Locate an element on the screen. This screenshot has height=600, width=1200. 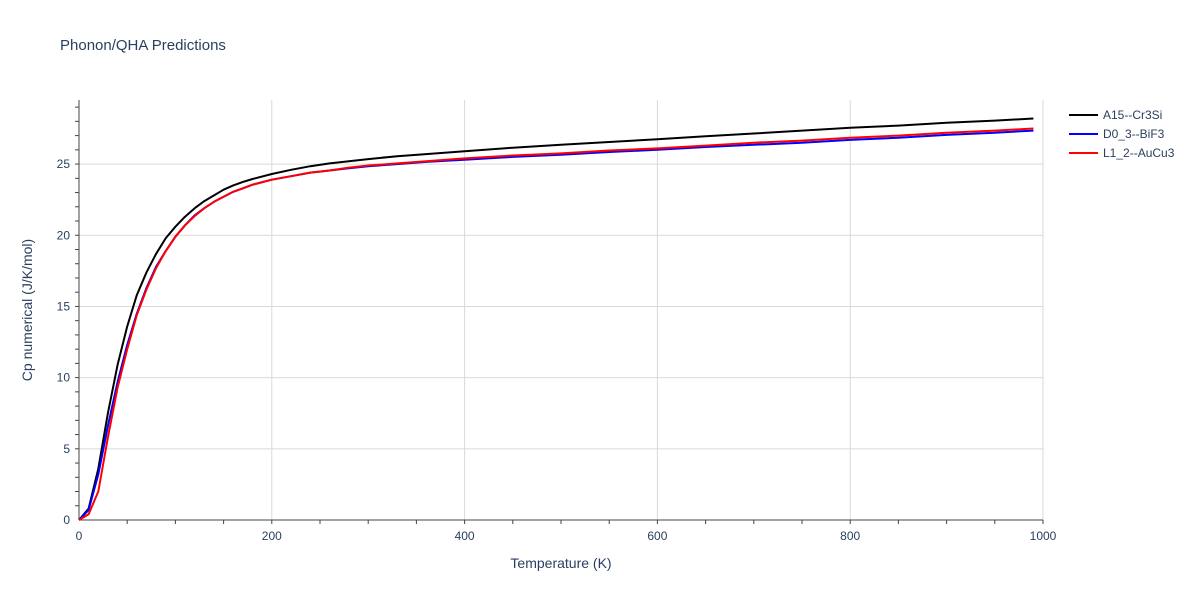
y-tick-label: 0 is located at coordinates (66, 520).